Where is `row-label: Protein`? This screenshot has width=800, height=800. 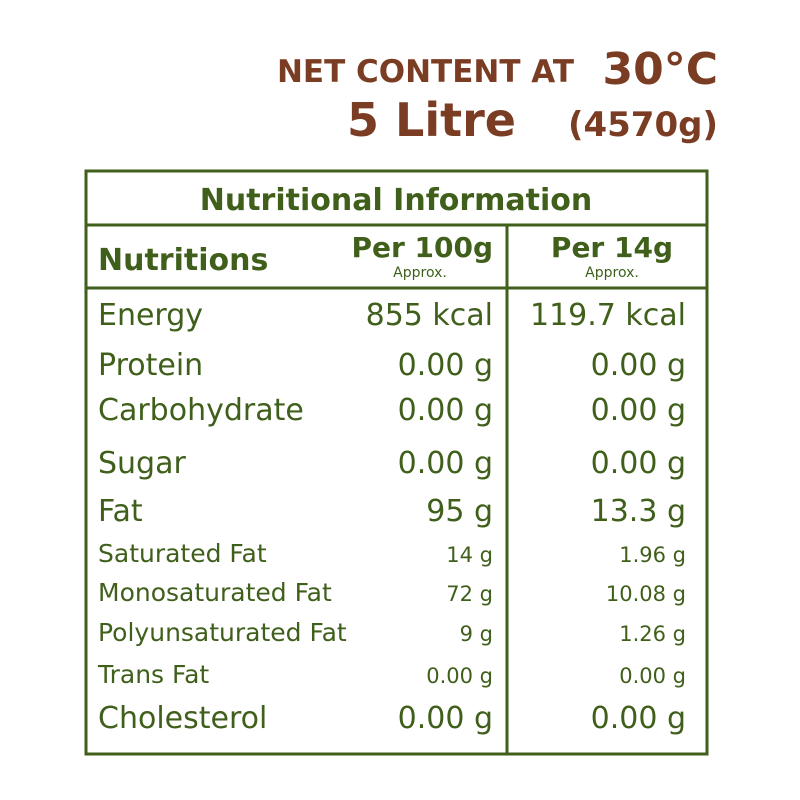
row-label: Protein is located at coordinates (150, 365).